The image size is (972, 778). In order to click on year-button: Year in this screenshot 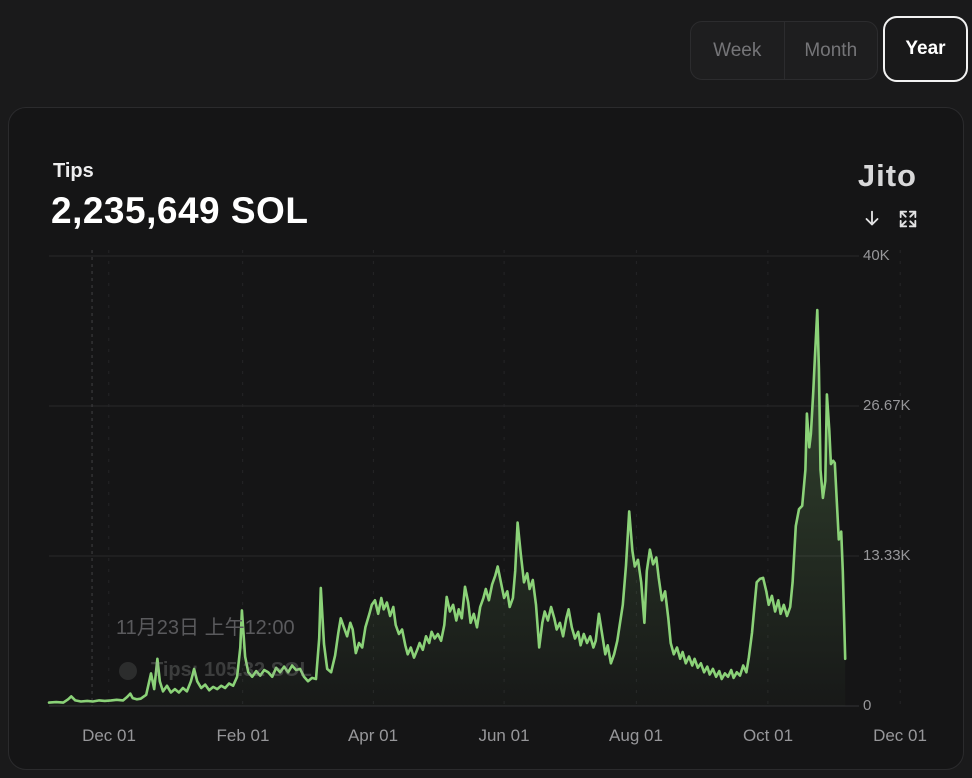, I will do `click(925, 49)`.